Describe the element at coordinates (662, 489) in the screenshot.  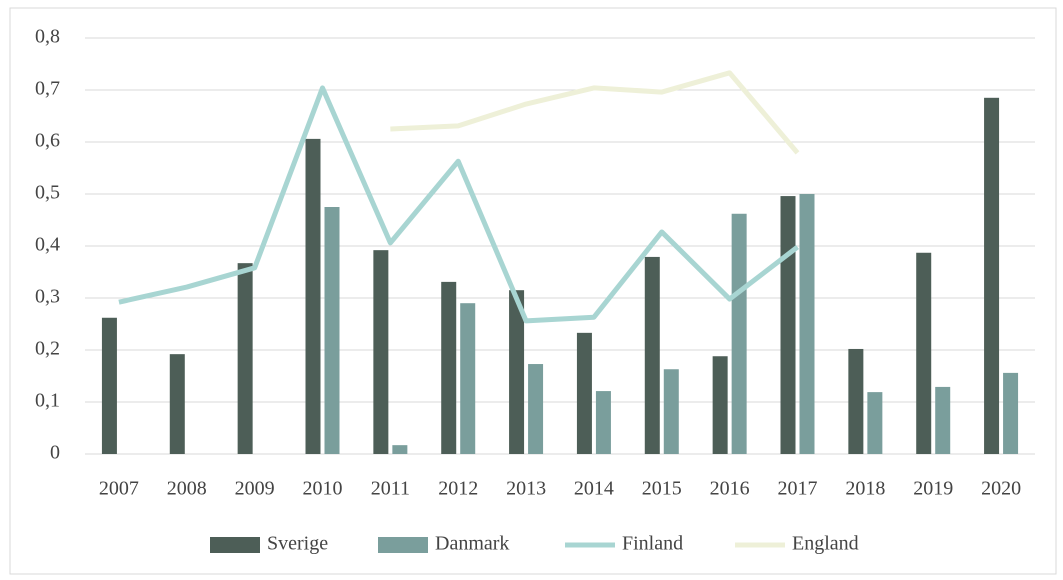
I see `x-tick-label: 2015` at that location.